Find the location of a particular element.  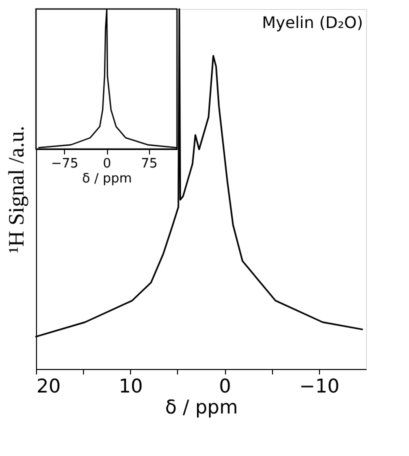

x-tick-label: 20 is located at coordinates (48, 387).